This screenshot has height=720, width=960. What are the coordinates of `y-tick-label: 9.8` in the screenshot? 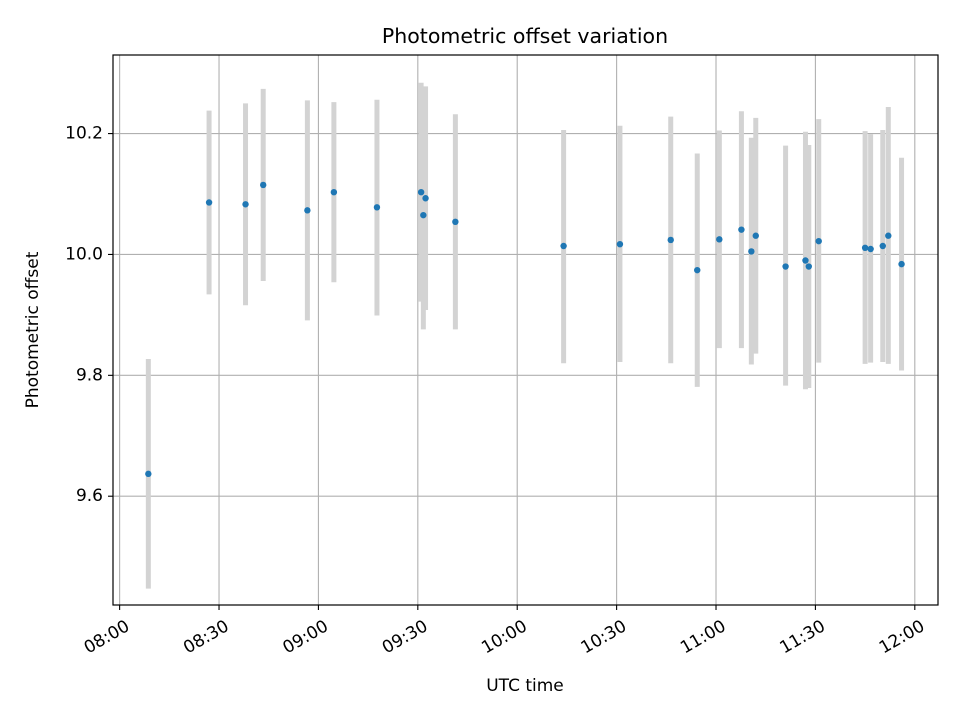 It's located at (89, 375).